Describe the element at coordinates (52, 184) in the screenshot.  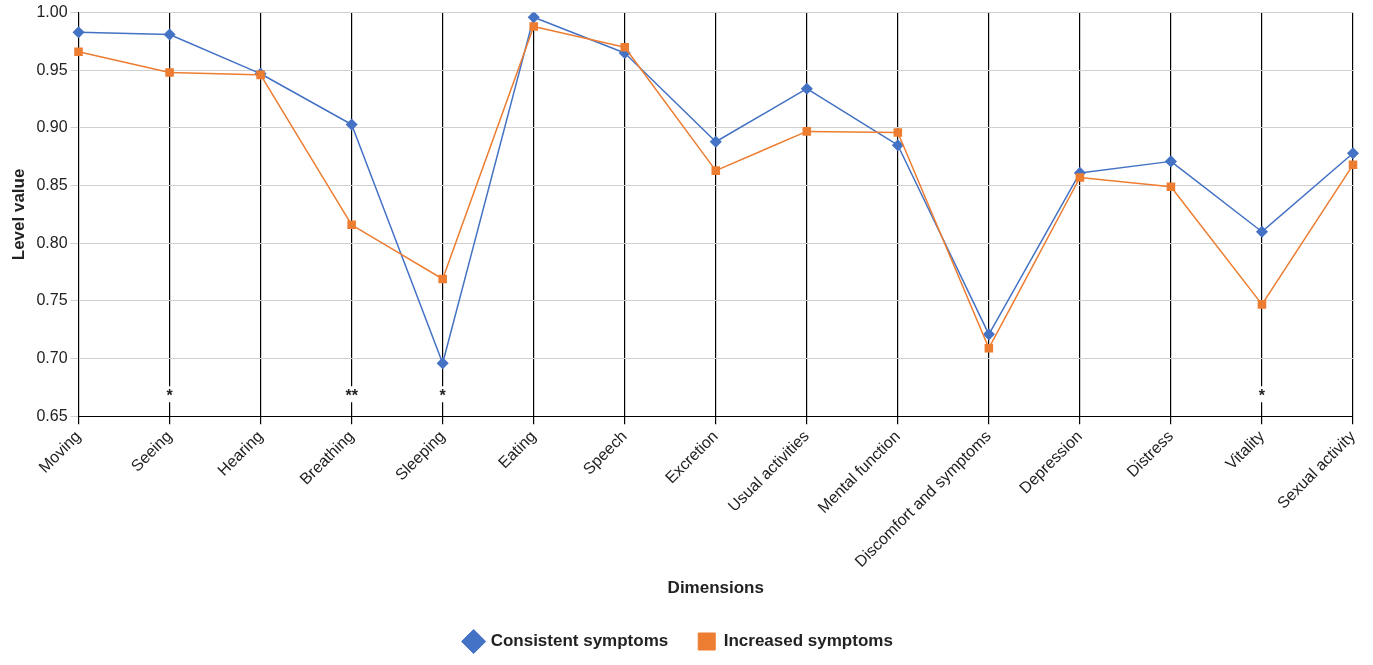
I see `y-tick-label: 0.85` at that location.